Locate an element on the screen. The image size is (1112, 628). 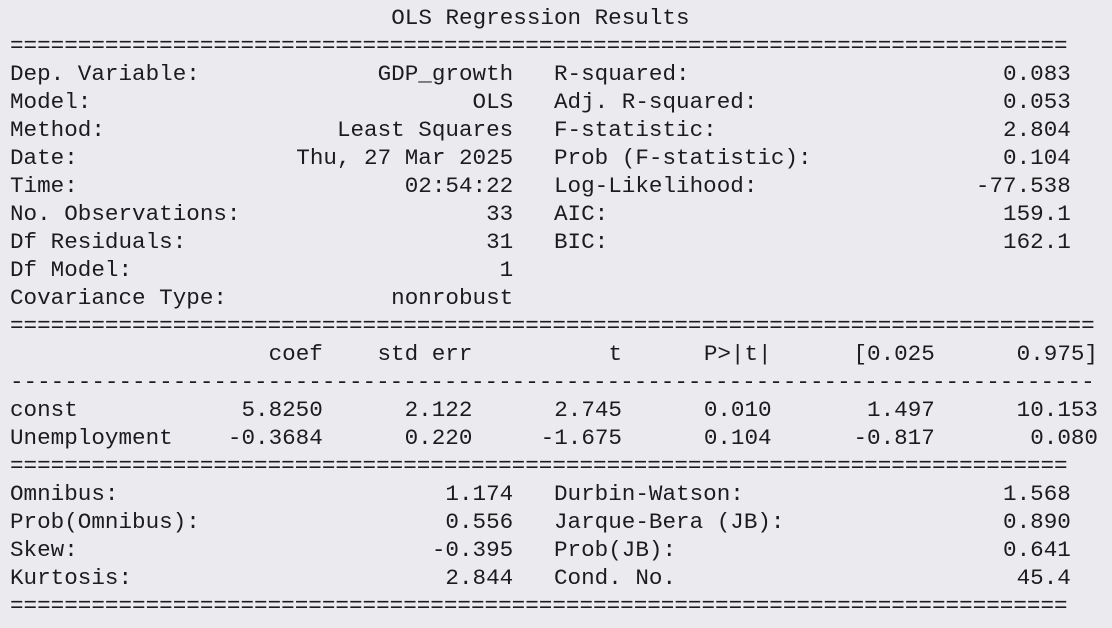
residual-stat-value: -0.395 is located at coordinates (472, 550).